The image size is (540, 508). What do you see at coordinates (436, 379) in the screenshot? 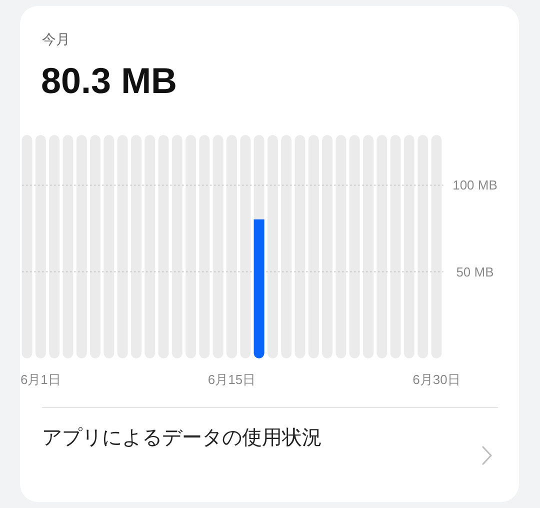
I see `xtick: 6月30日` at bounding box center [436, 379].